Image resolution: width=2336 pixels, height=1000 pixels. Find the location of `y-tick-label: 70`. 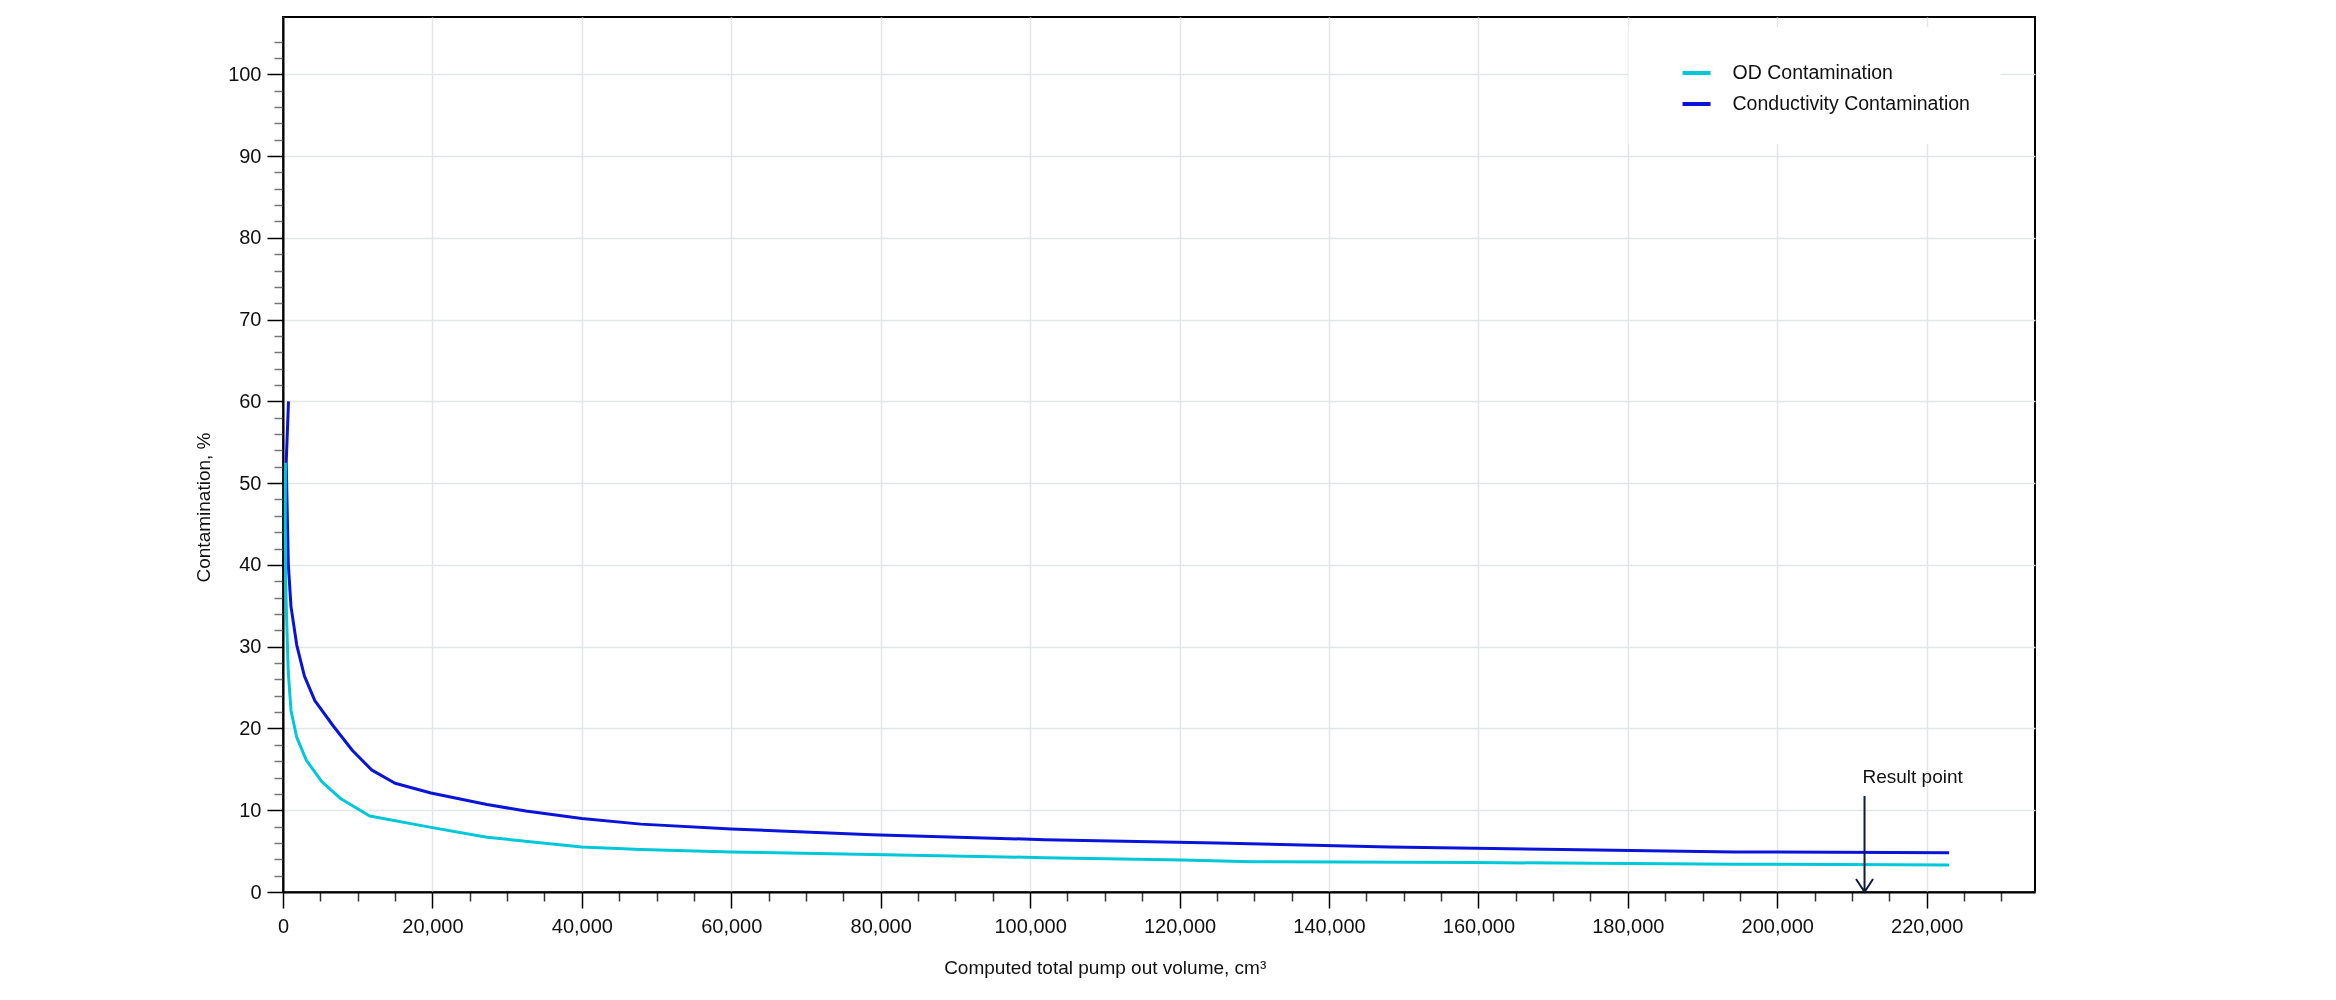

y-tick-label: 70 is located at coordinates (250, 319).